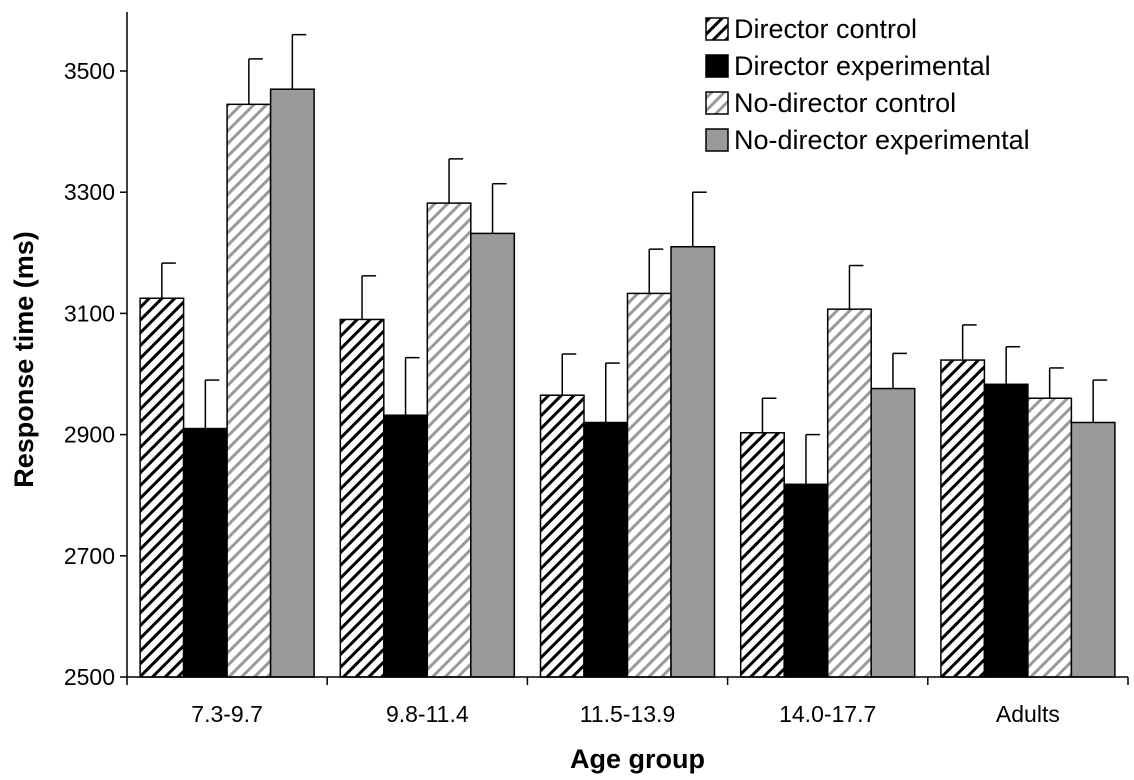  Describe the element at coordinates (717, 103) in the screenshot. I see `legend-swatch-no-director-control` at that location.